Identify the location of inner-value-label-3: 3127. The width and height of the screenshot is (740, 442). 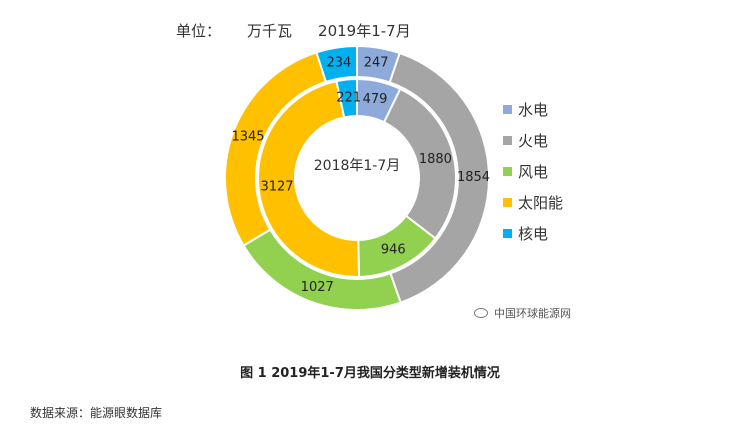
(276, 187).